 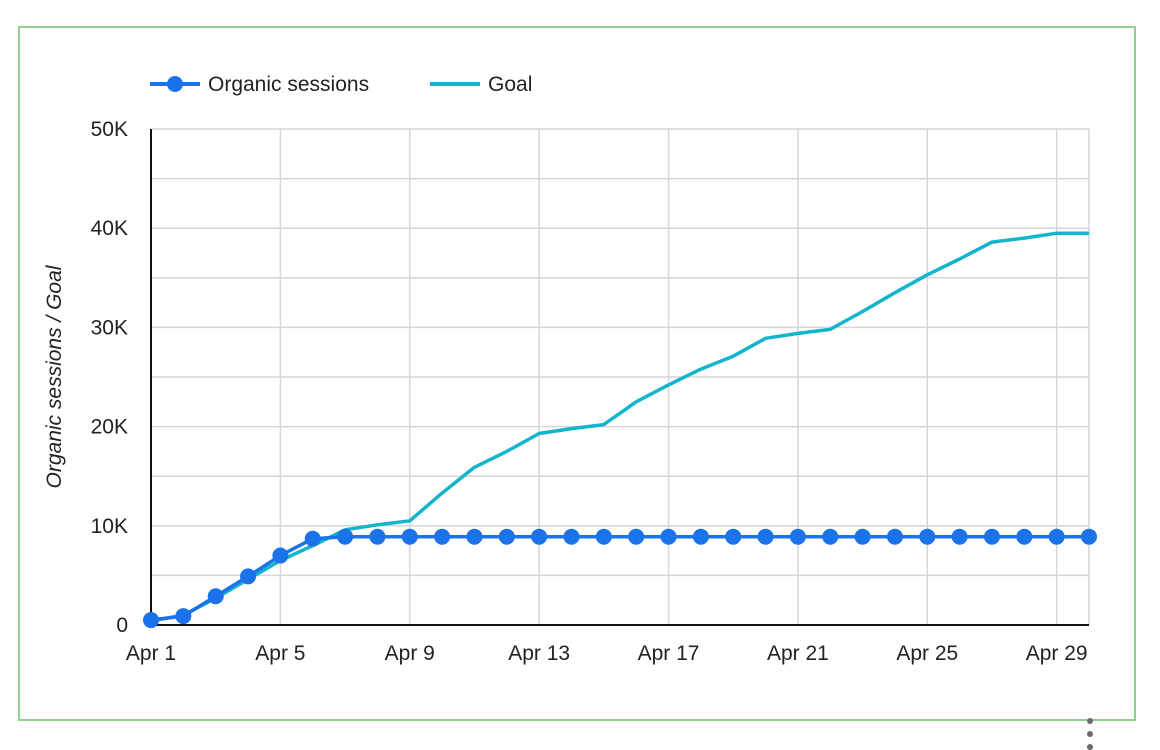 What do you see at coordinates (54, 376) in the screenshot?
I see `y-axis-label: Organic sessions / Goal` at bounding box center [54, 376].